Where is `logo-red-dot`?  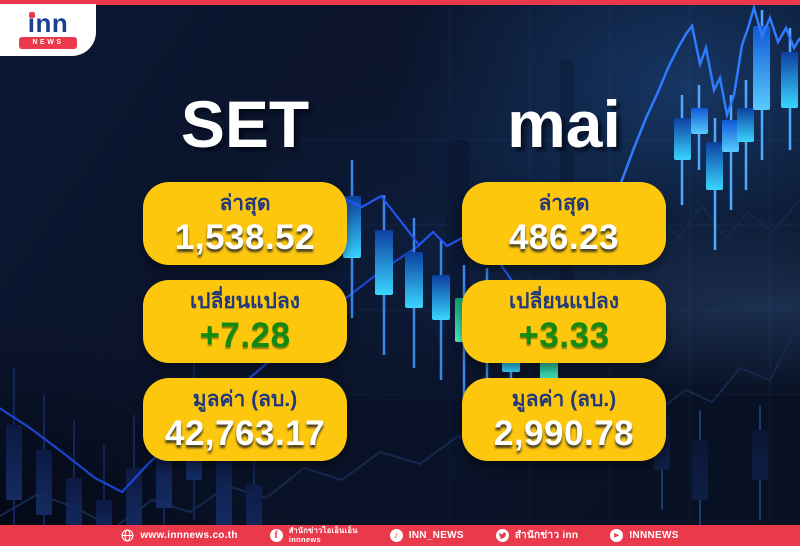 logo-red-dot is located at coordinates (31, 15).